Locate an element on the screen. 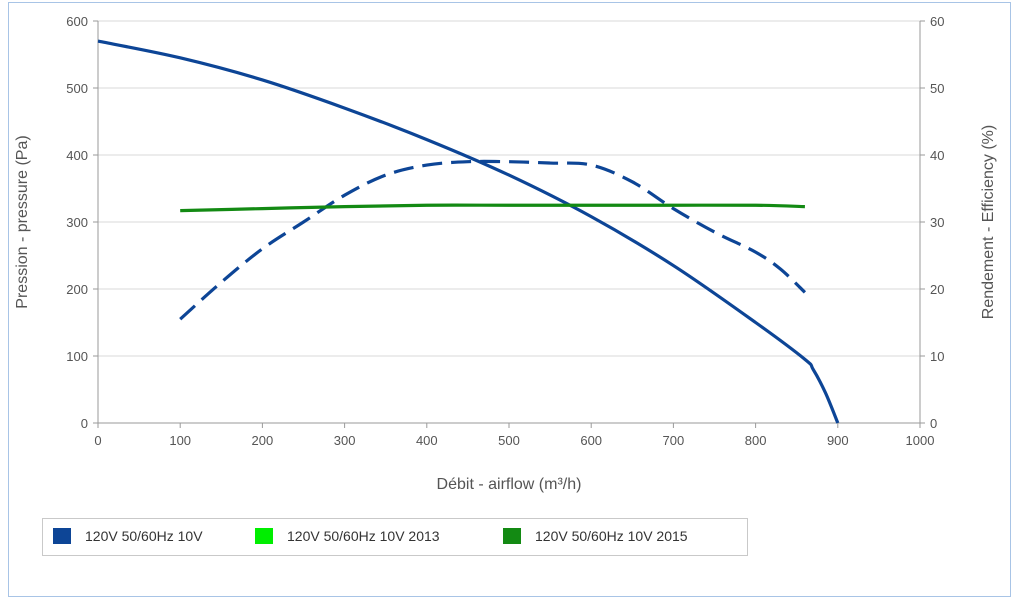 This screenshot has width=1023, height=601. x-tick-label: 700 is located at coordinates (674, 440).